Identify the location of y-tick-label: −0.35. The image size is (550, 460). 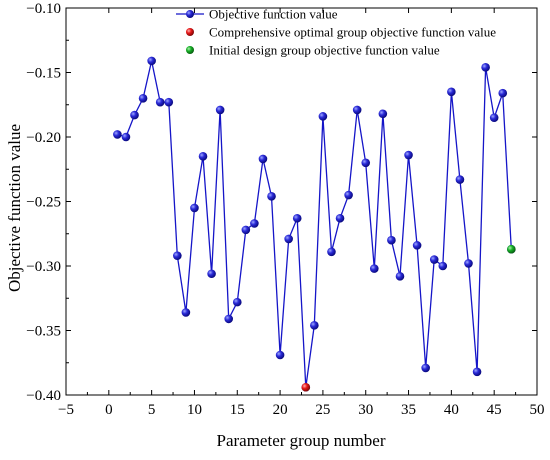
(43, 332).